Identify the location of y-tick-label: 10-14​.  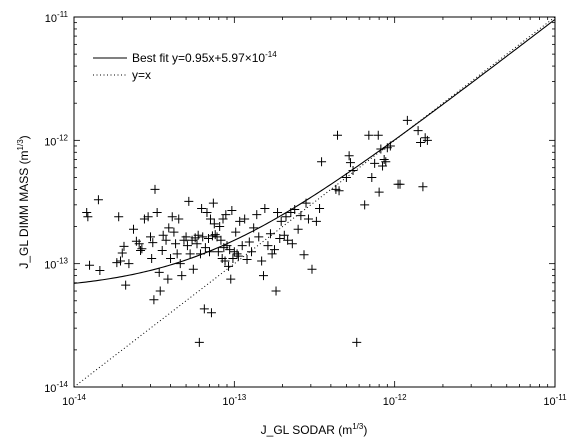
(56, 387).